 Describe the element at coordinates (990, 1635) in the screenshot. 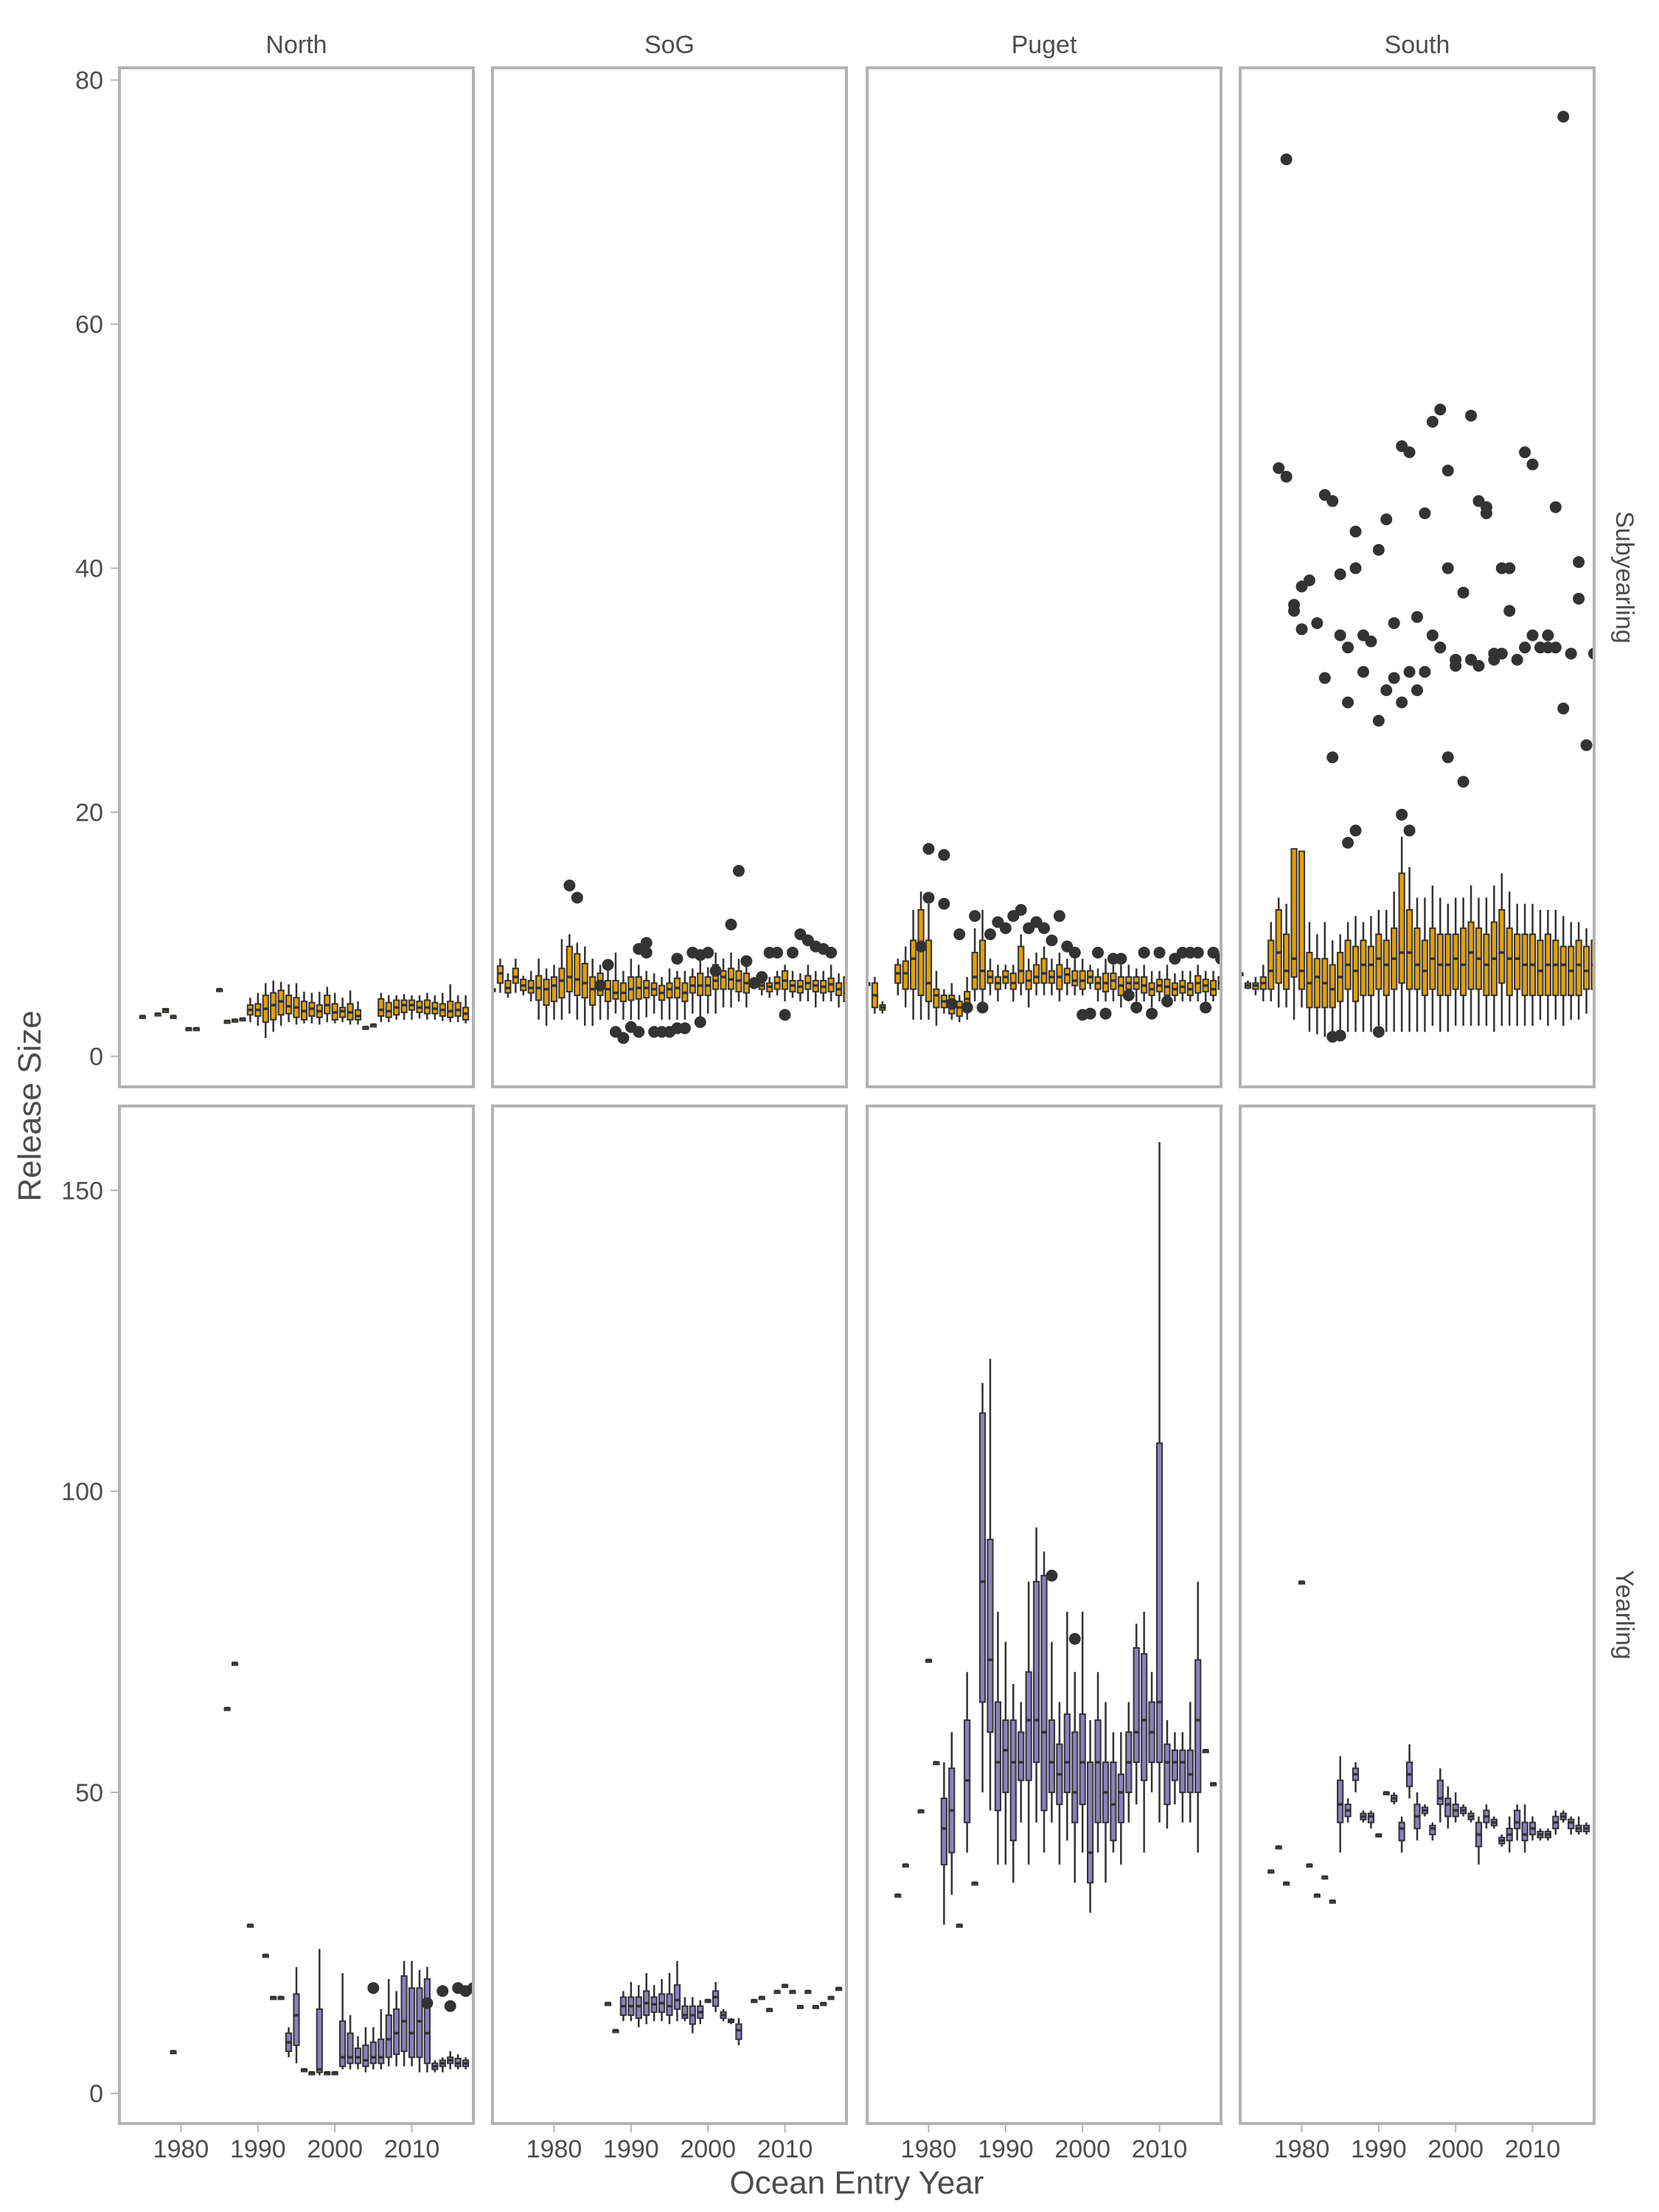

I see `box-1988` at that location.